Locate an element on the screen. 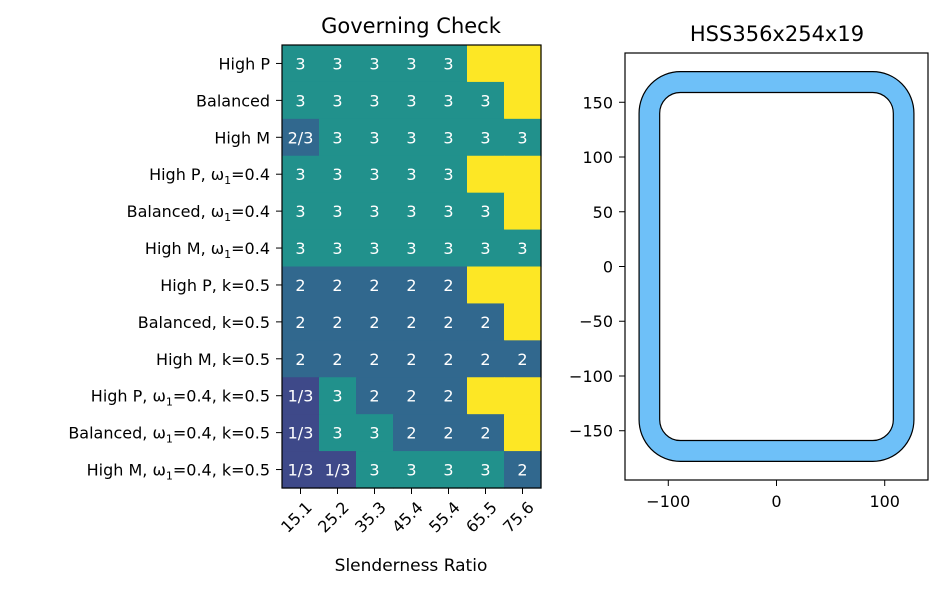 The width and height of the screenshot is (942, 589). x-tick-label: 55.4 is located at coordinates (444, 517).